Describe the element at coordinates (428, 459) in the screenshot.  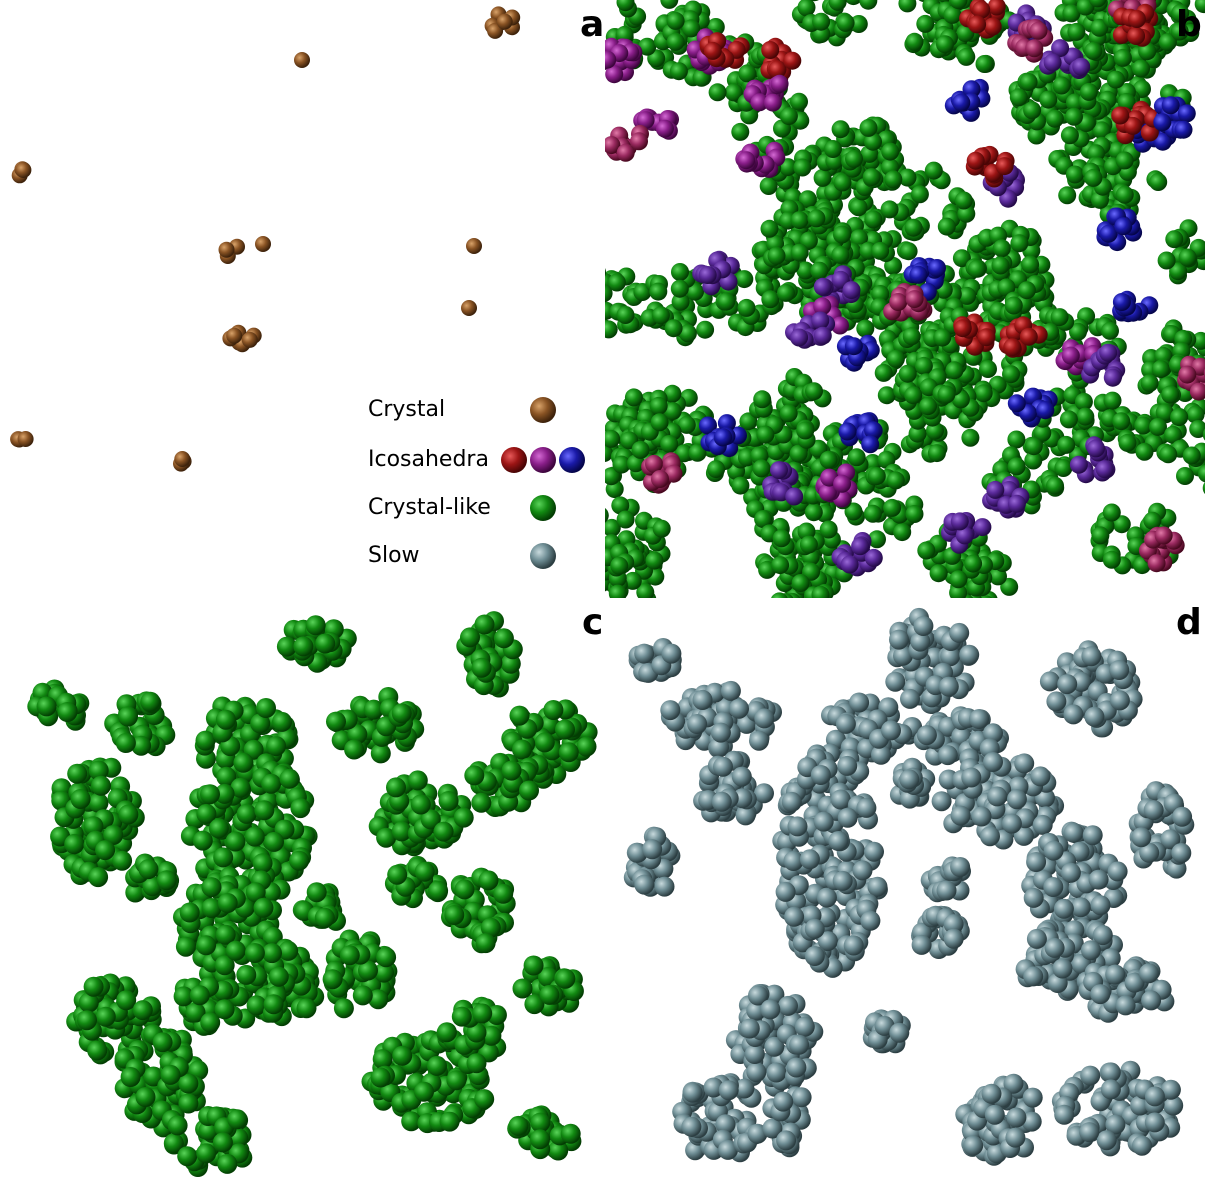
I see `legend-label: Icosahedra` at that location.